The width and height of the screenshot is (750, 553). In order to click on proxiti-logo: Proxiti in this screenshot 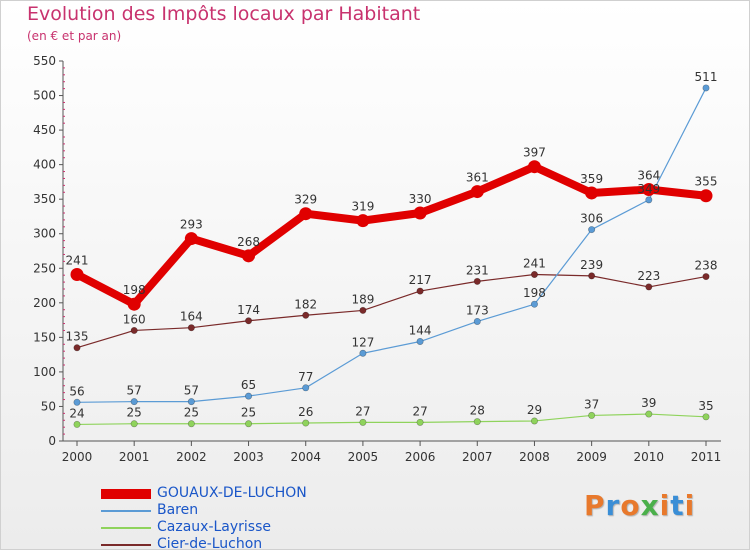, I will do `click(639, 505)`.